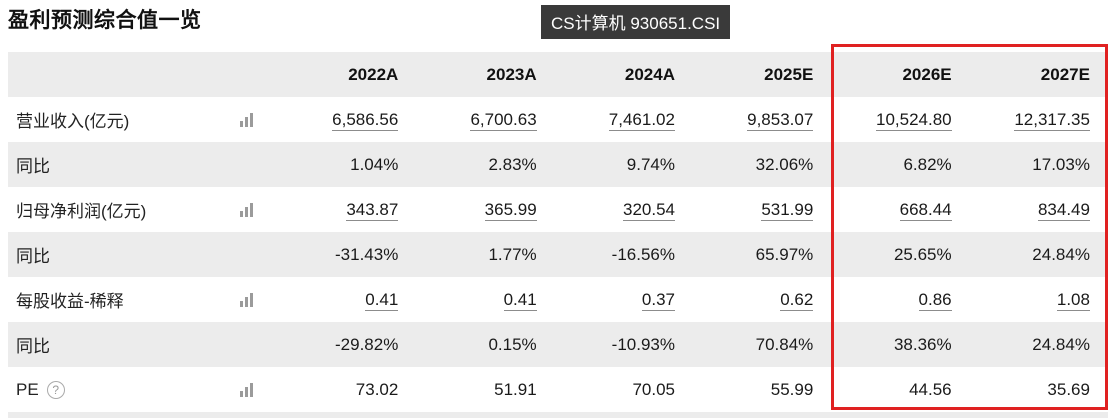 Image resolution: width=1114 pixels, height=418 pixels. What do you see at coordinates (922, 344) in the screenshot?
I see `cell-value: 38.36%` at bounding box center [922, 344].